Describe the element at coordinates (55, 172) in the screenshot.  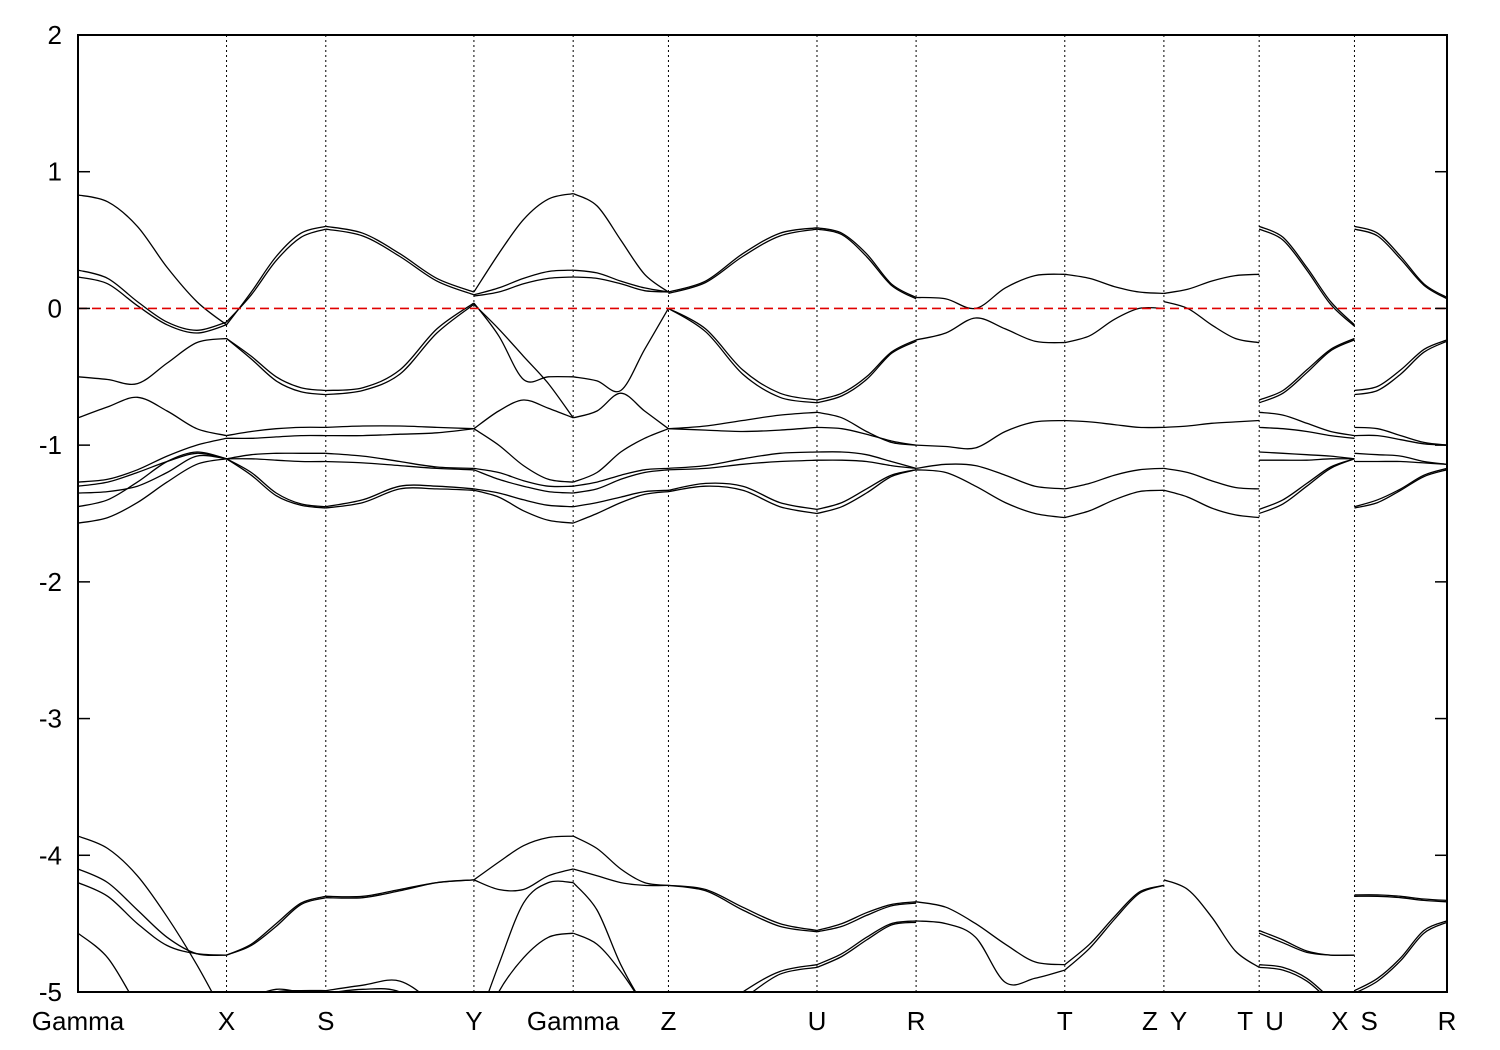
I see `y-tick-label: 1` at that location.